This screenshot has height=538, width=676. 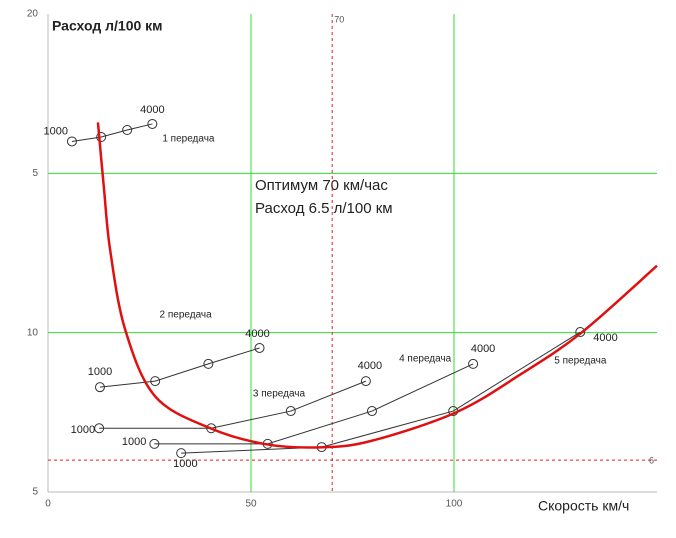 I want to click on annotation: Оптимум 70 км/час, so click(x=321, y=185).